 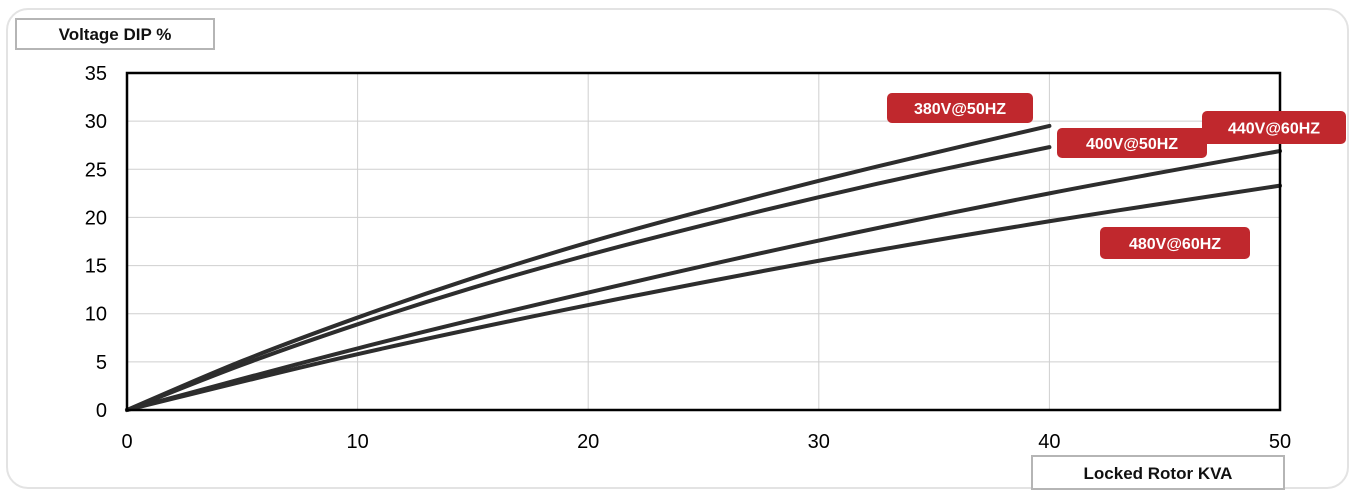 What do you see at coordinates (101, 363) in the screenshot?
I see `y-tick-label: 5` at bounding box center [101, 363].